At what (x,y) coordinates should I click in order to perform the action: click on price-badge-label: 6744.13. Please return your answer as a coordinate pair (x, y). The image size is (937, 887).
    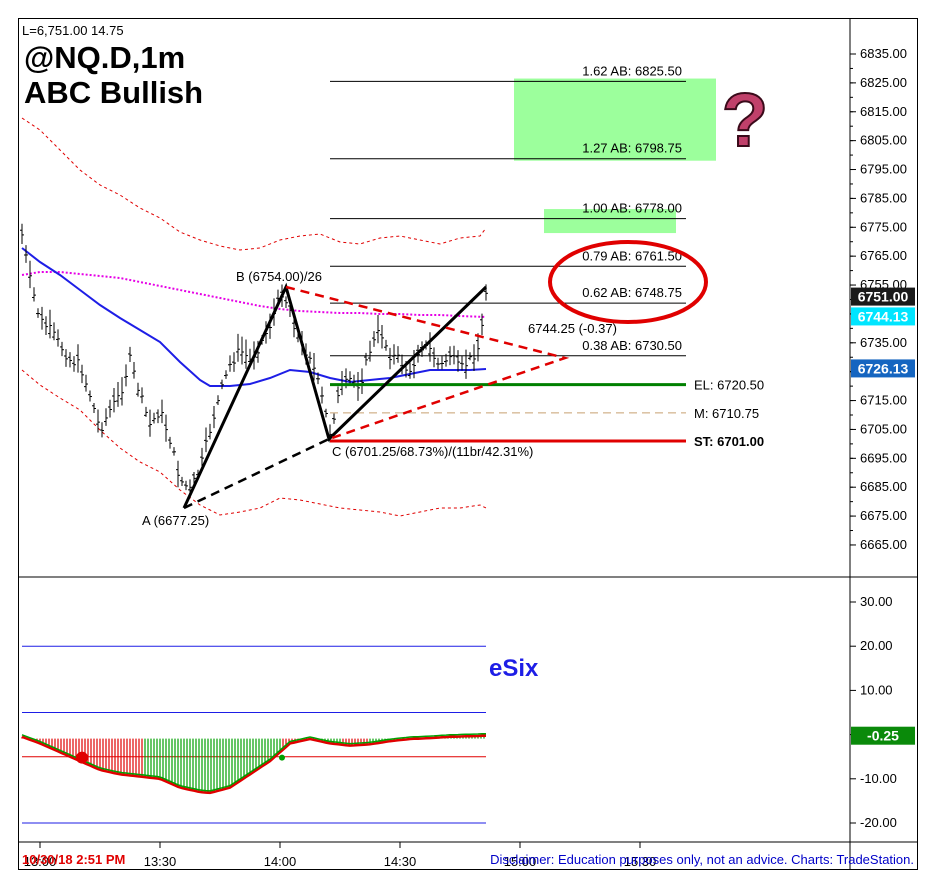
    Looking at the image, I should click on (883, 316).